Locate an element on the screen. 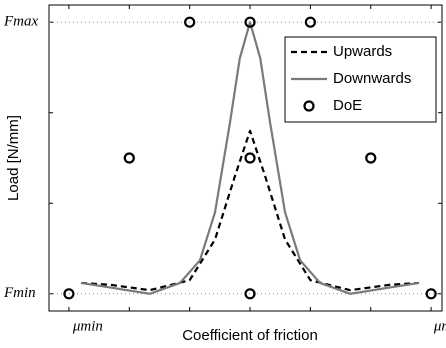  y-tick-label: Fmin is located at coordinates (19, 293).